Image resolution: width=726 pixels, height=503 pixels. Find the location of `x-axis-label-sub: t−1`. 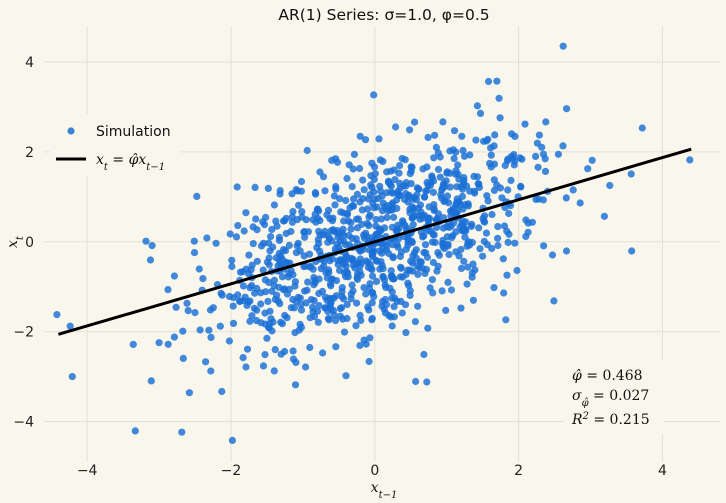

x-axis-label-sub: t−1 is located at coordinates (388, 495).